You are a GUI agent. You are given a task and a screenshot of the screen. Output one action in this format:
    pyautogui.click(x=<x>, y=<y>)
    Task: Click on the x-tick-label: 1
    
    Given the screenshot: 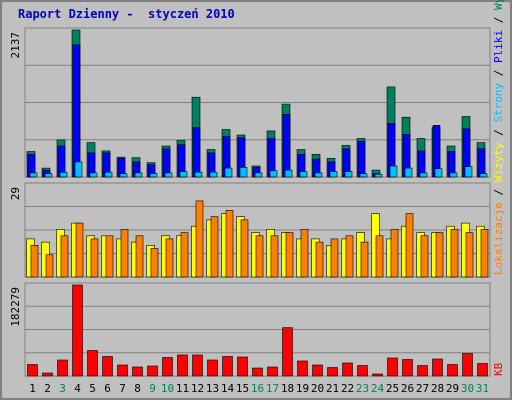 What is the action you would take?
    pyautogui.click(x=32, y=388)
    